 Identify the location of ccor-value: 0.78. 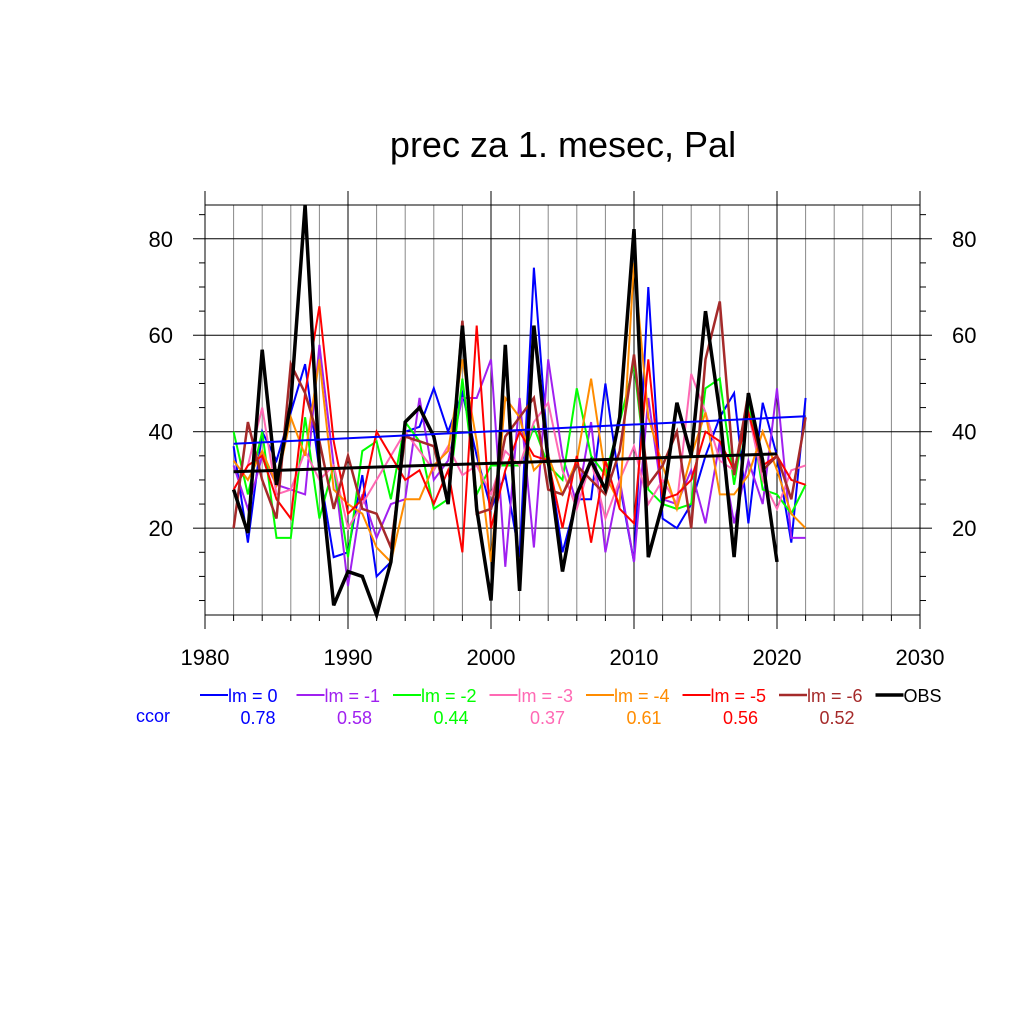
(257, 718).